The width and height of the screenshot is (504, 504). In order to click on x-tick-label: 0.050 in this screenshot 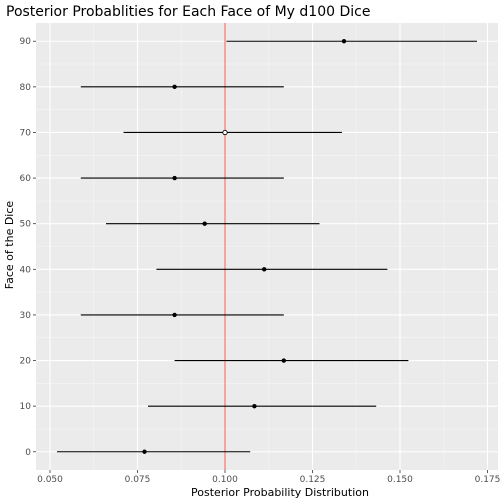, I will do `click(50, 480)`.